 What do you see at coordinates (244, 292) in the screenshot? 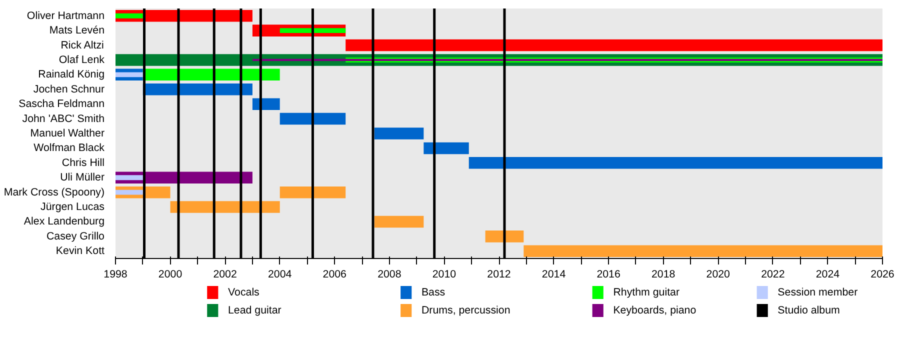
I see `legend-label: Vocals` at bounding box center [244, 292].